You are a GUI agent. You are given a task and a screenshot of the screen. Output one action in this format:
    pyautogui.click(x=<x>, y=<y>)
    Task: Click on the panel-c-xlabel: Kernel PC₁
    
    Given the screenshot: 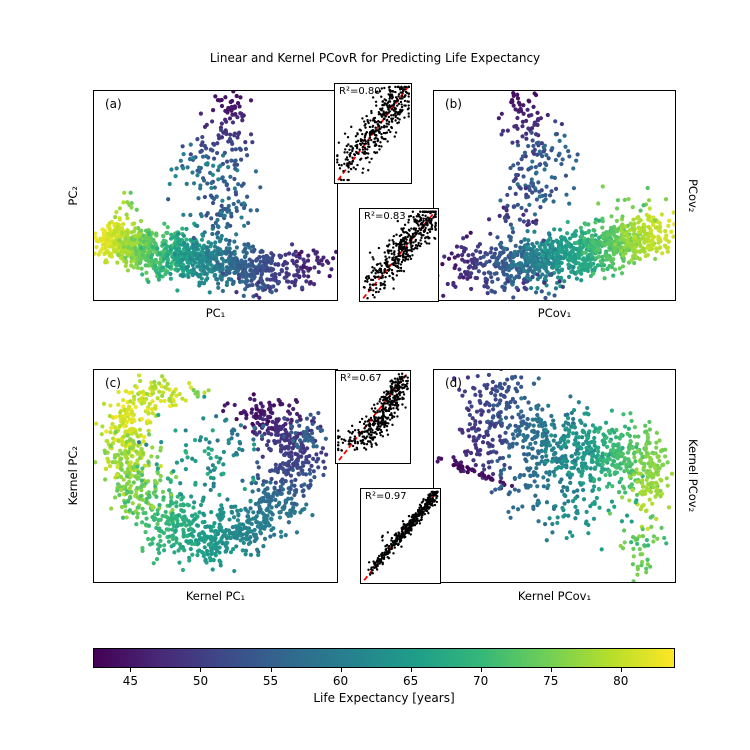 What is the action you would take?
    pyautogui.click(x=215, y=596)
    